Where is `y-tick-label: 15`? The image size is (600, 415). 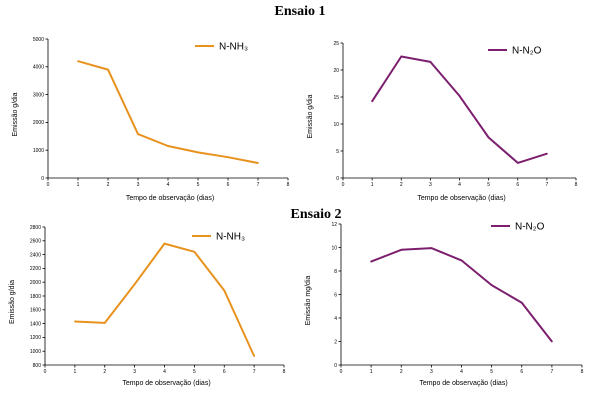
y-tick-label: 15 is located at coordinates (336, 98).